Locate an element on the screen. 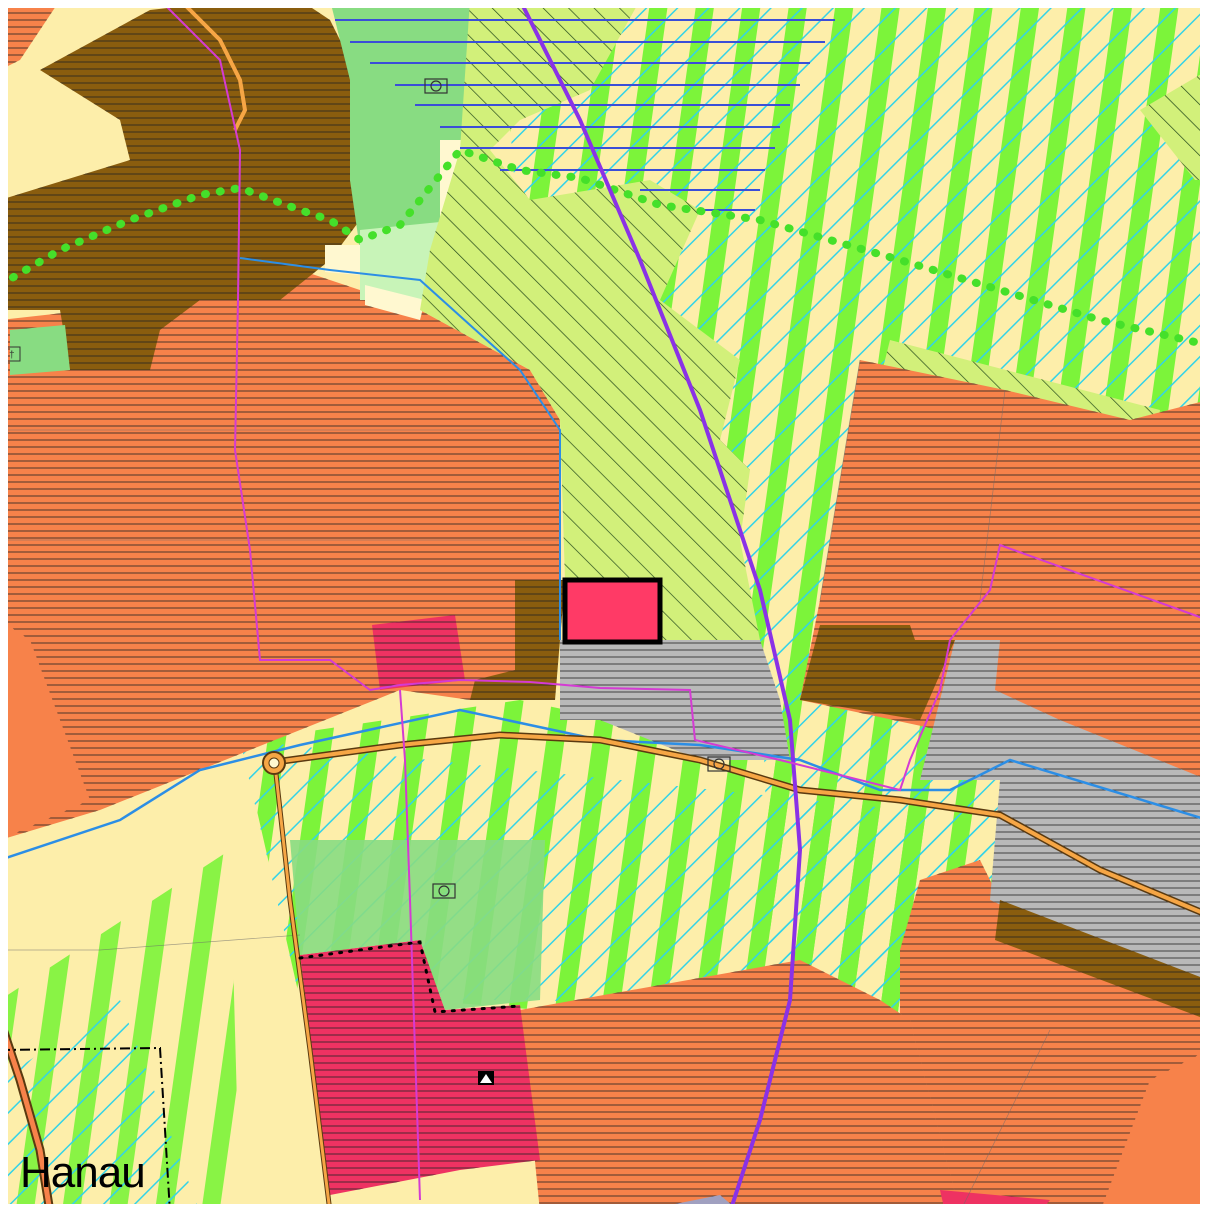  municipal-boundary is located at coordinates (85, 1129).